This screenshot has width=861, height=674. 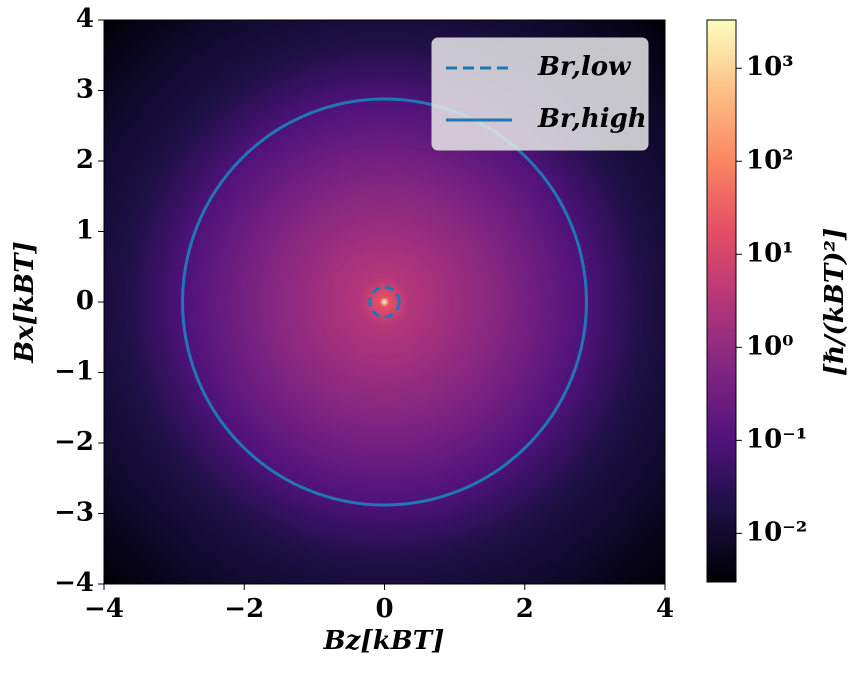 What do you see at coordinates (85, 90) in the screenshot?
I see `y-tick-label: 3` at bounding box center [85, 90].